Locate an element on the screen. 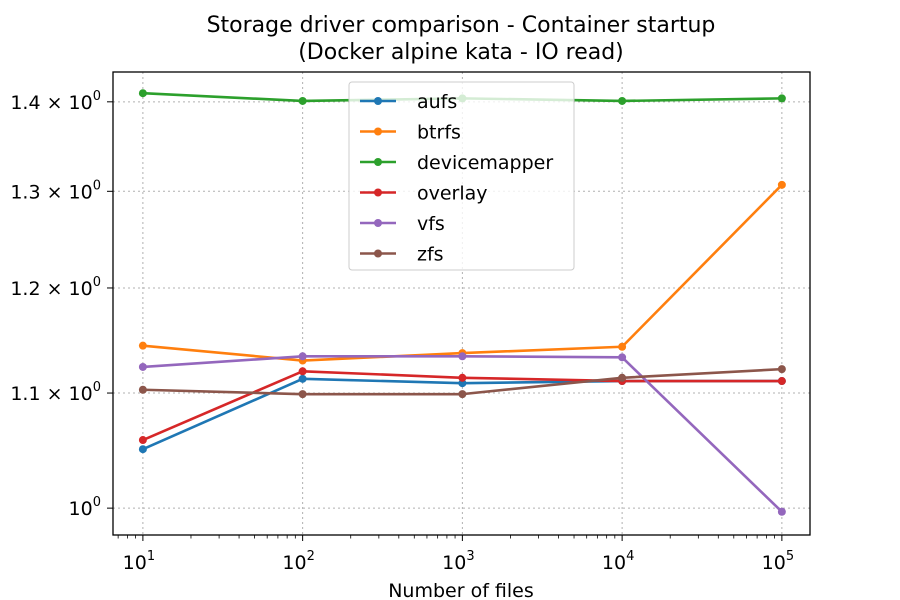 The height and width of the screenshot is (600, 900). x-tick-label: 10⁵ is located at coordinates (778, 561).